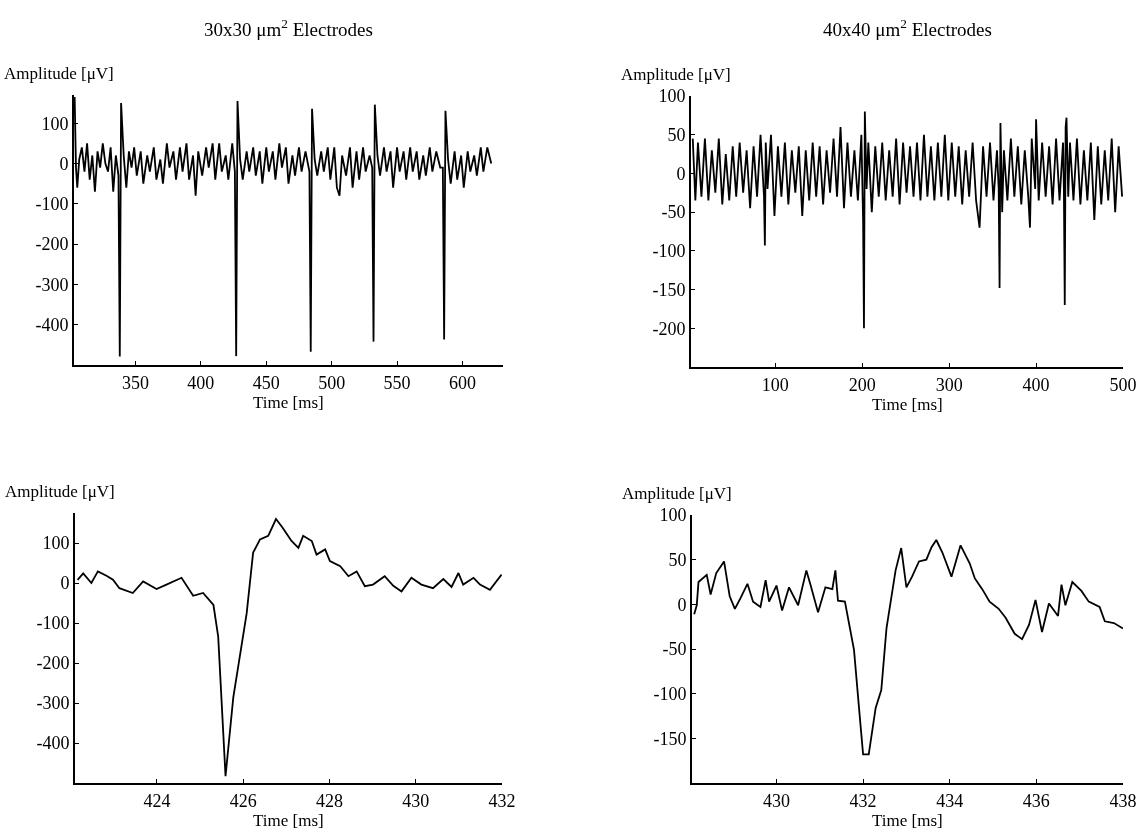  I want to click on x-tick-label: 424, so click(157, 800).